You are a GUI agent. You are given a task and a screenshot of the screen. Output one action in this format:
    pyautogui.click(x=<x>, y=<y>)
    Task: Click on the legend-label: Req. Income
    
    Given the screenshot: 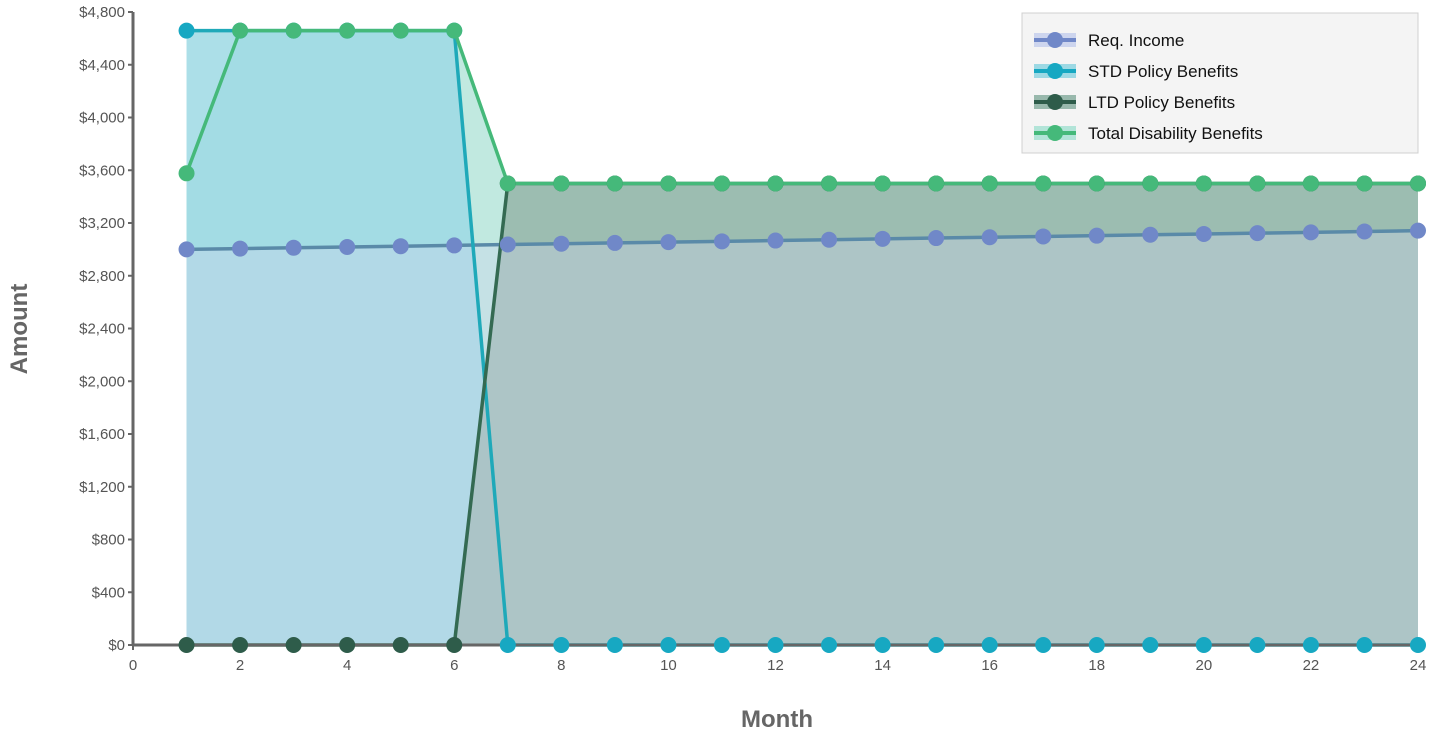 What is the action you would take?
    pyautogui.click(x=1136, y=40)
    